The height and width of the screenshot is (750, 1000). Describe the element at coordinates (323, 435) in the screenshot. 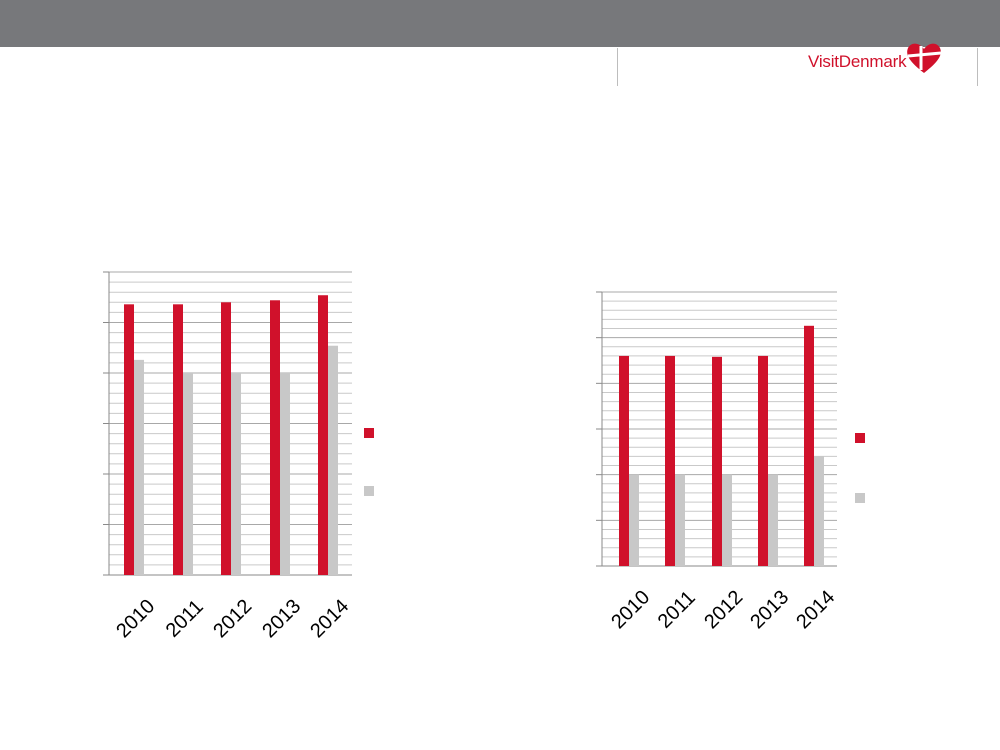

I see `left-bar-red-2014` at that location.